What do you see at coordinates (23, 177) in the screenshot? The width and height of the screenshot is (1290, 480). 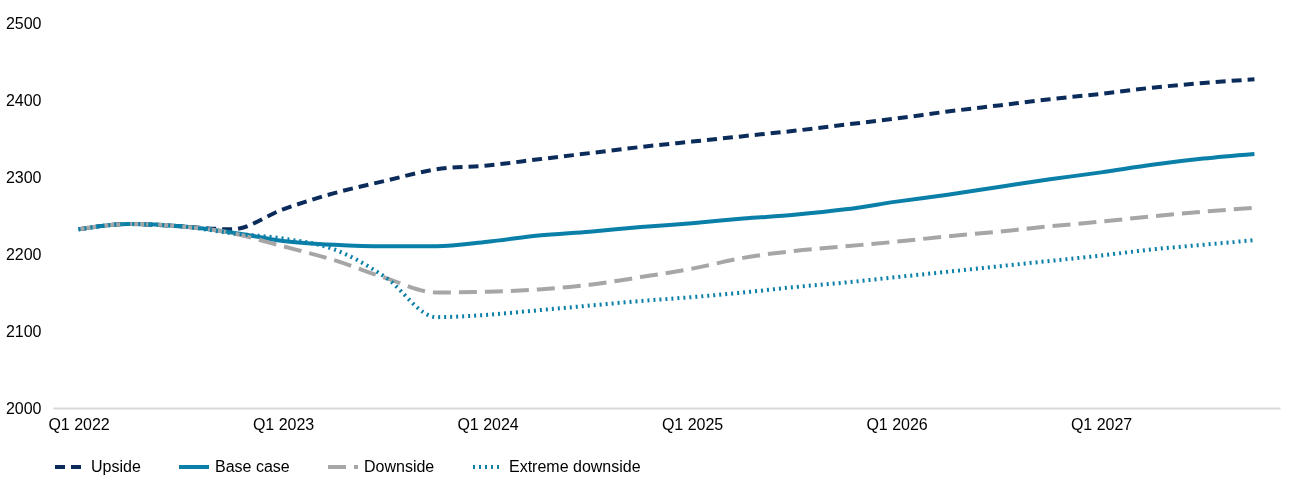 I see `y-tick-label: 2300` at bounding box center [23, 177].